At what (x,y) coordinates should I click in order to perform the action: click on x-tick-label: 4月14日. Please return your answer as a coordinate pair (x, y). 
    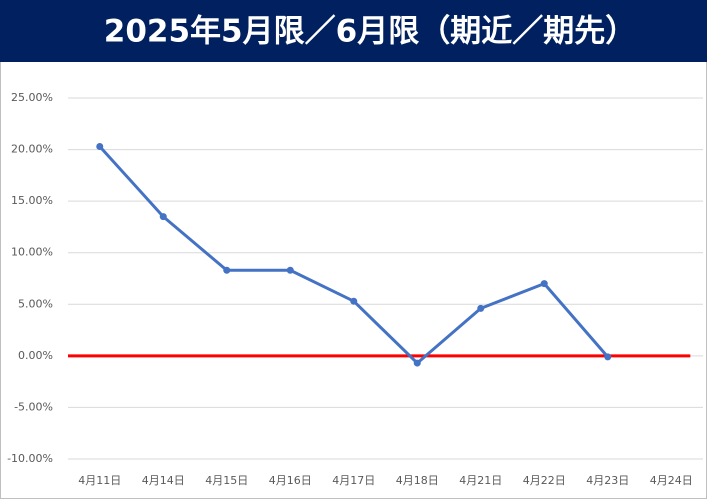
    Looking at the image, I should click on (163, 480).